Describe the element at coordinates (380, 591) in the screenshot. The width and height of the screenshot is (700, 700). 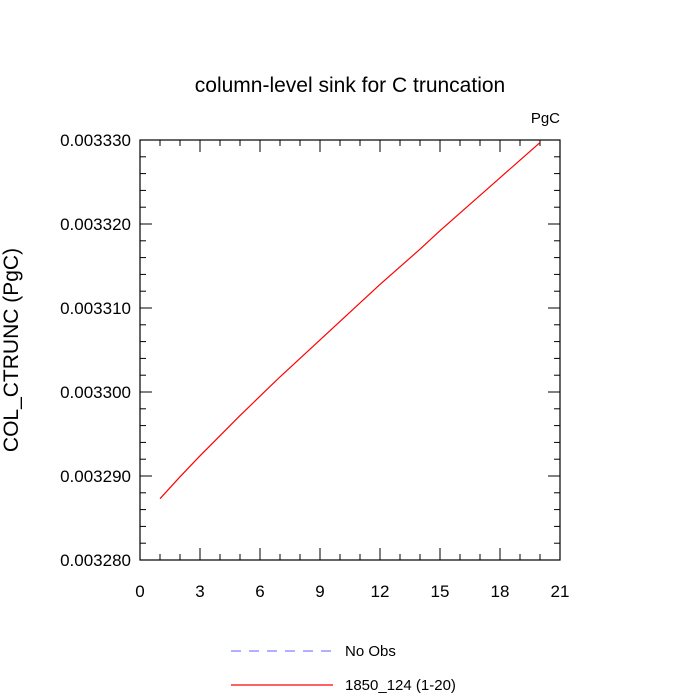
I see `x-tick-label: 12` at that location.